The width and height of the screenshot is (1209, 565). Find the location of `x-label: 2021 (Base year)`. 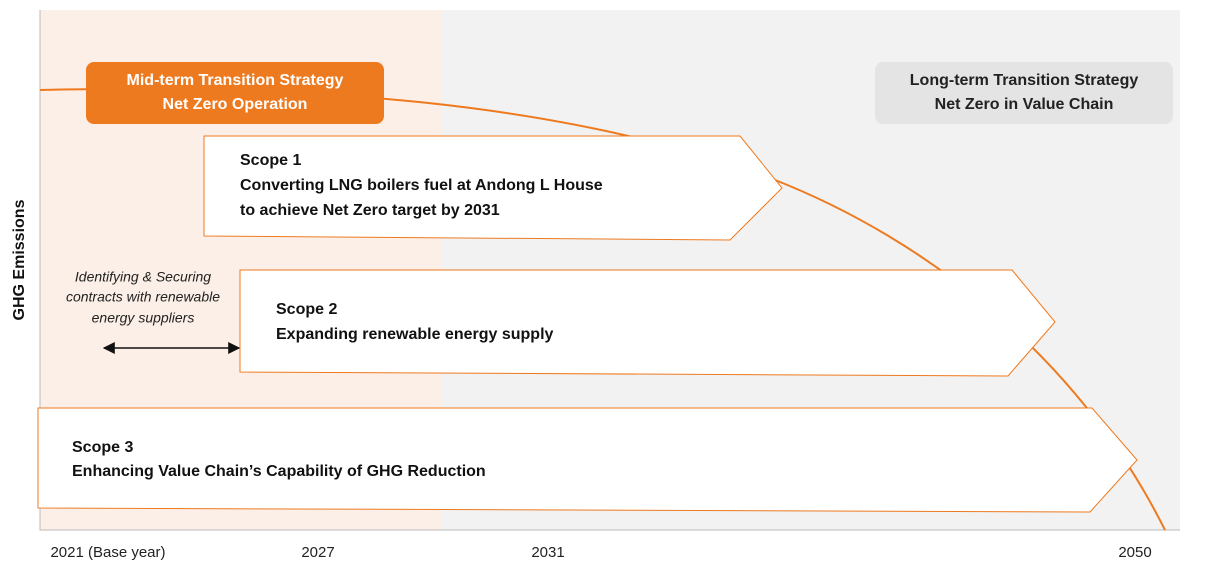

x-label: 2021 (Base year) is located at coordinates (107, 552).